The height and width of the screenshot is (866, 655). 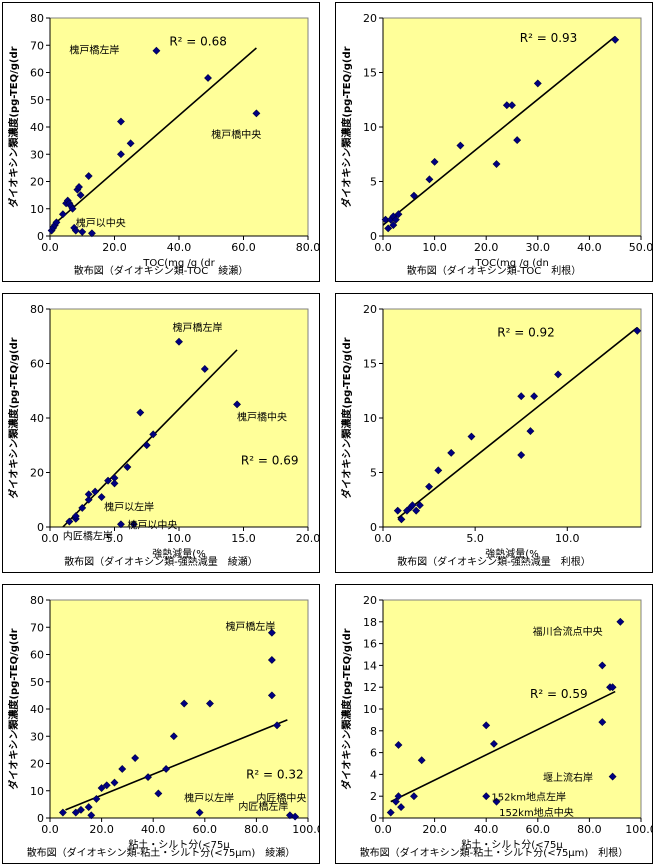 What do you see at coordinates (243, 247) in the screenshot?
I see `x-tick-label: 60.0` at bounding box center [243, 247].